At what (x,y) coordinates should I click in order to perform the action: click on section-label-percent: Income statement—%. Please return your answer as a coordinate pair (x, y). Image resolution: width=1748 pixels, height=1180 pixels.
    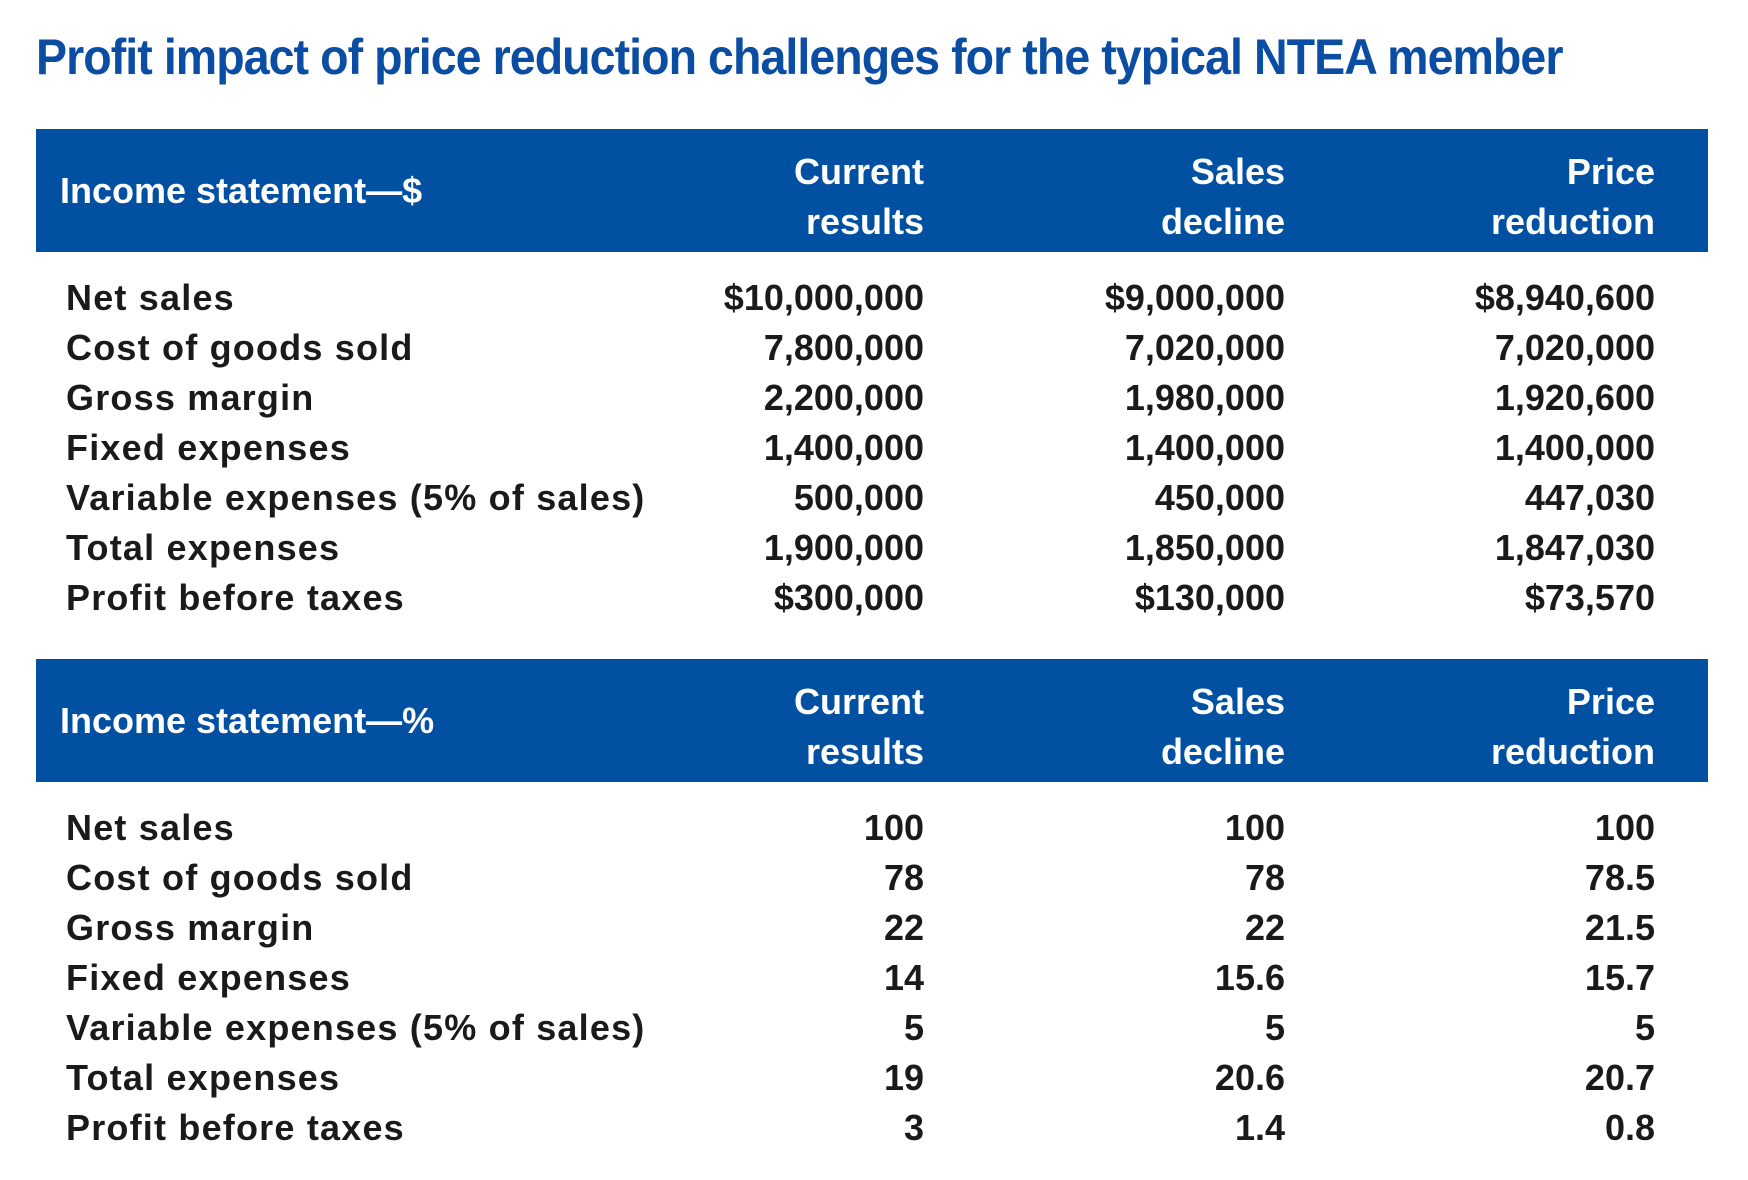
    Looking at the image, I should click on (247, 720).